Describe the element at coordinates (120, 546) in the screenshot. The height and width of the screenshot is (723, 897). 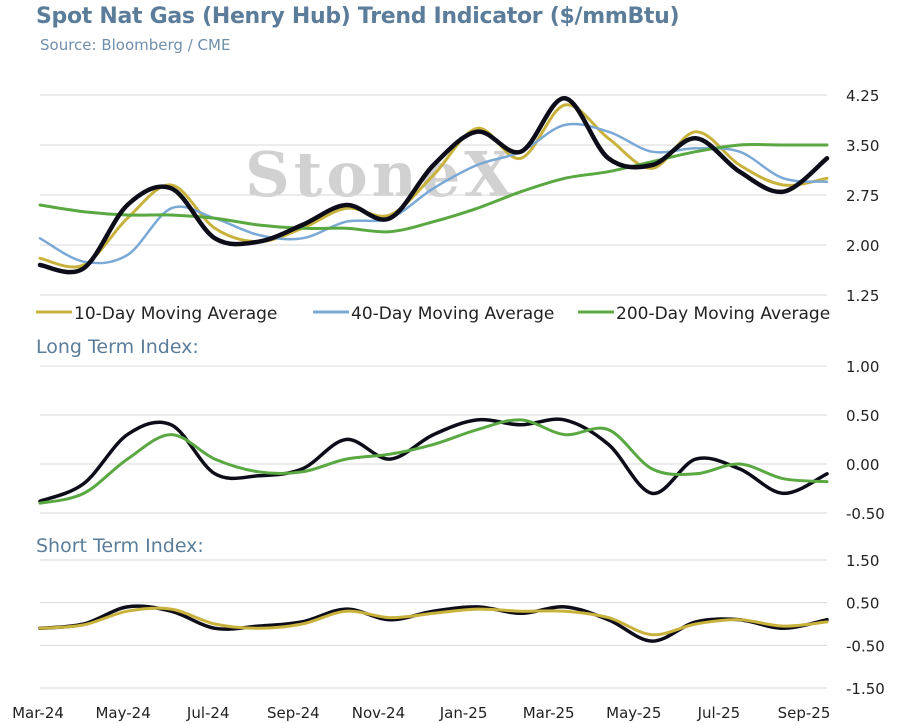
I see `short-term-label: Short Term Index:` at that location.